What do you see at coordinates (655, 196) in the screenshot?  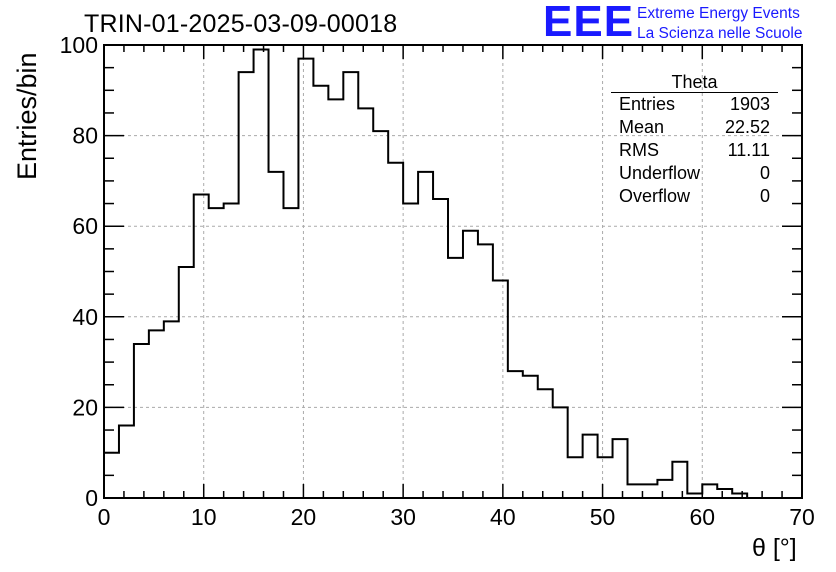 I see `stats-label: Overflow` at bounding box center [655, 196].